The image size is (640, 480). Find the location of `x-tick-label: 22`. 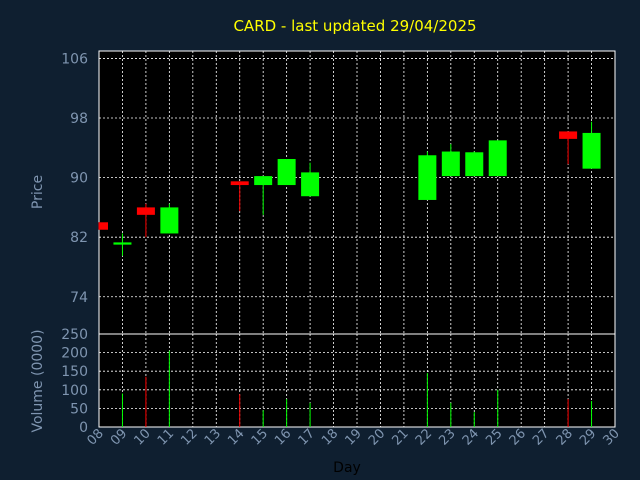

x-tick-label: 22 is located at coordinates (424, 437).